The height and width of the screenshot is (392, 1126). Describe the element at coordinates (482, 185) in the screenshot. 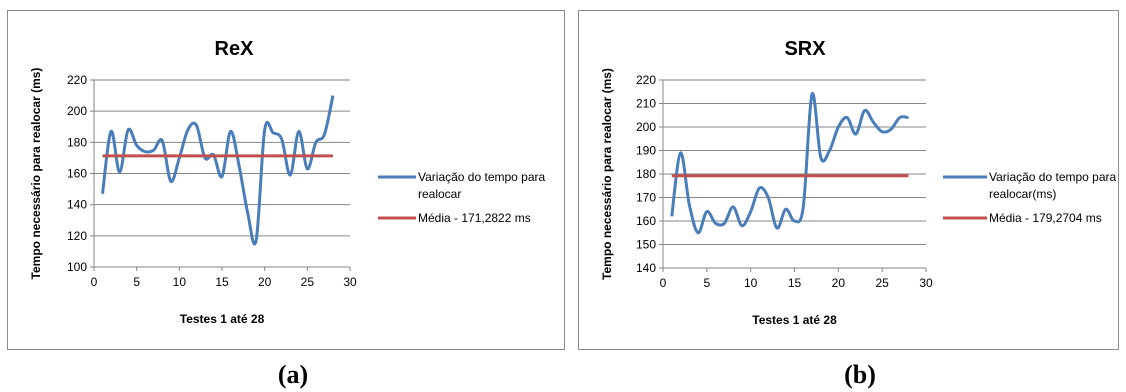

I see `legend-label-variation: Variação do tempo para realocar` at that location.